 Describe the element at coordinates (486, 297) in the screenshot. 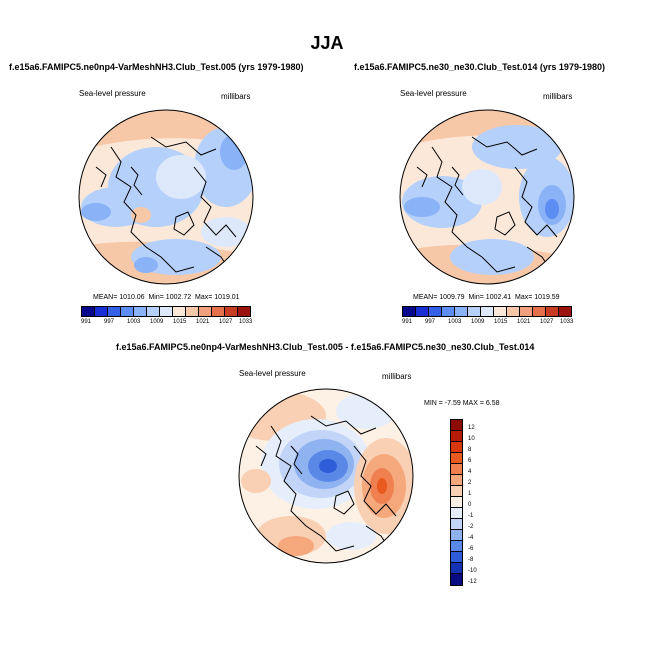

I see `panel-2-stats: MEAN= 1009.79 Min= 1002.41 Max= 1019.59` at that location.